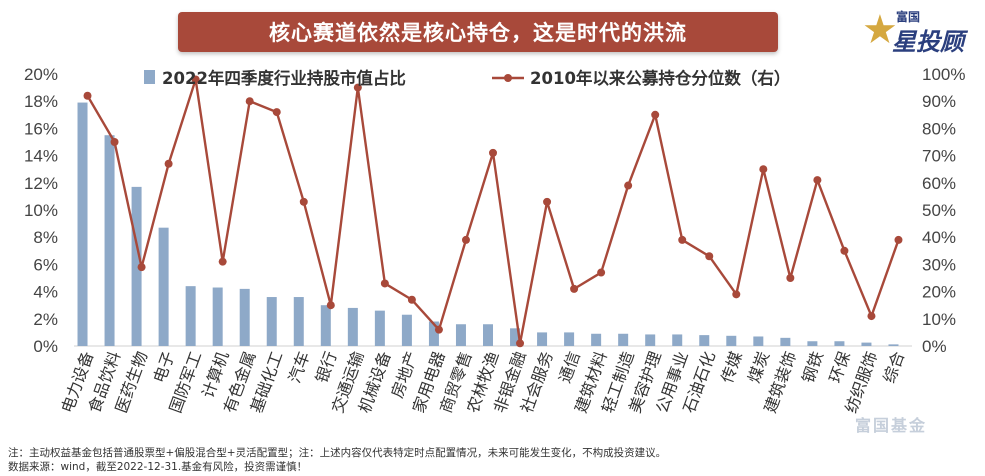 Image resolution: width=985 pixels, height=476 pixels. Describe the element at coordinates (939, 264) in the screenshot. I see `right-tick-label: 30%` at that location.